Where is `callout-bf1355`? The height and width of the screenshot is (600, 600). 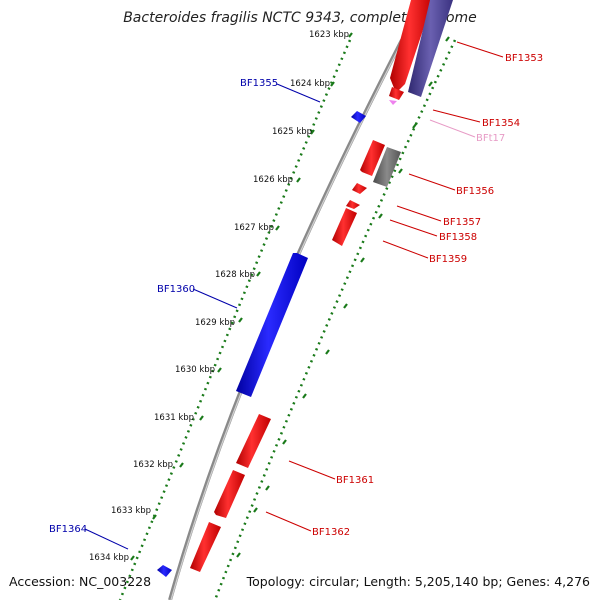
callout-bf1355 is located at coordinates (298, 93).